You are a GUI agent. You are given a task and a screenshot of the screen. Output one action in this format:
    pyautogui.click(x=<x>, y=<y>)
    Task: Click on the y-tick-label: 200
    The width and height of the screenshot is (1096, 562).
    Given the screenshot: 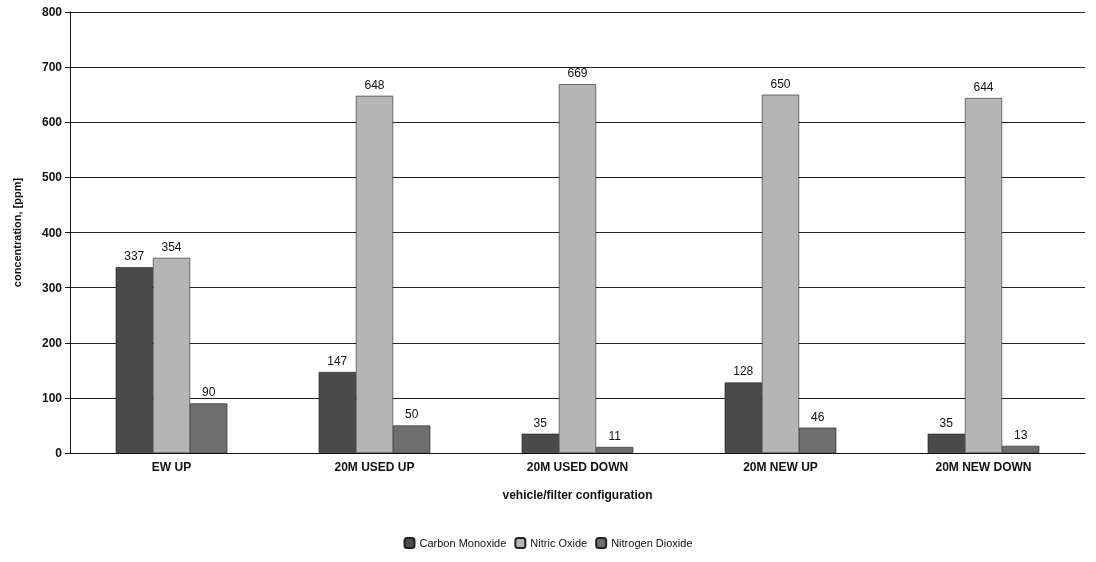 What is the action you would take?
    pyautogui.click(x=52, y=342)
    